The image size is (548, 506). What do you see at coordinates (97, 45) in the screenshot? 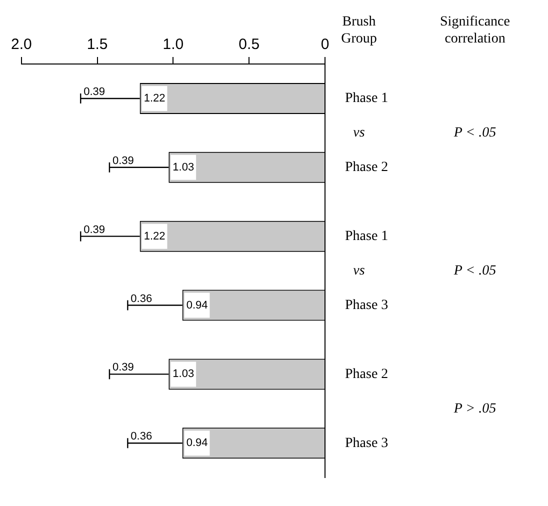
I see `x-tick-label: 1.5` at bounding box center [97, 45].